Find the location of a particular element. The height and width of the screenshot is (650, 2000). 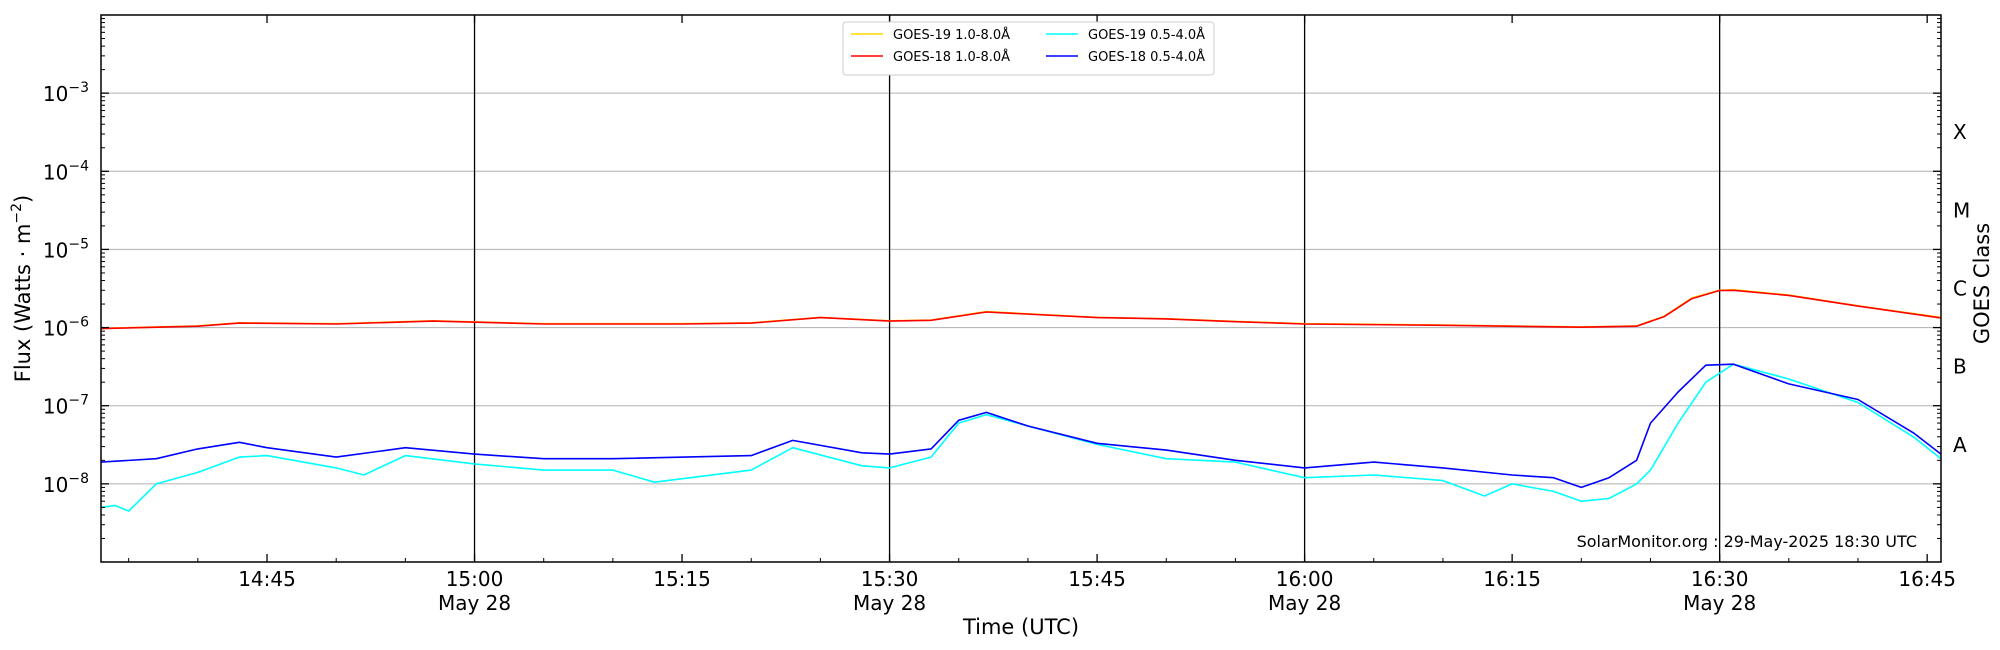

x-axis-title: Time (UTC) is located at coordinates (1020, 627).